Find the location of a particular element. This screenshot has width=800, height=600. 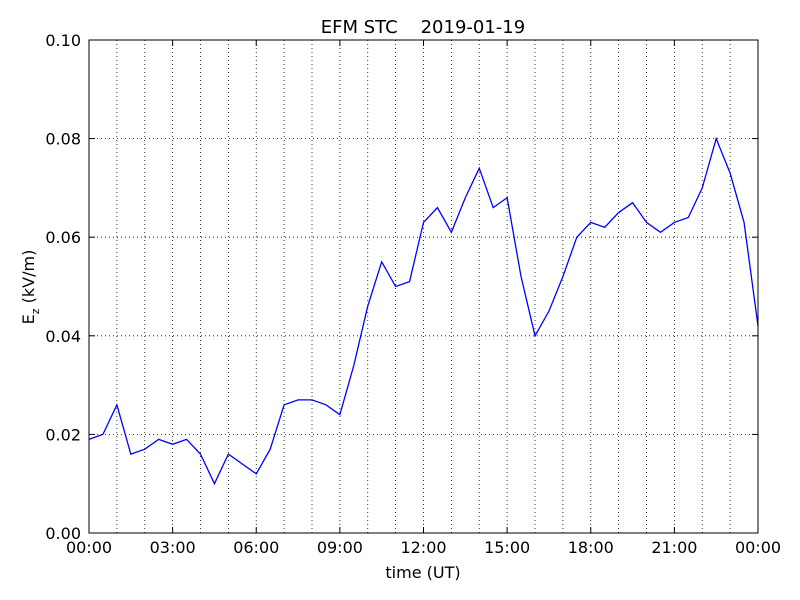

y-axis-label: Ez (kV/m) is located at coordinates (30, 287).